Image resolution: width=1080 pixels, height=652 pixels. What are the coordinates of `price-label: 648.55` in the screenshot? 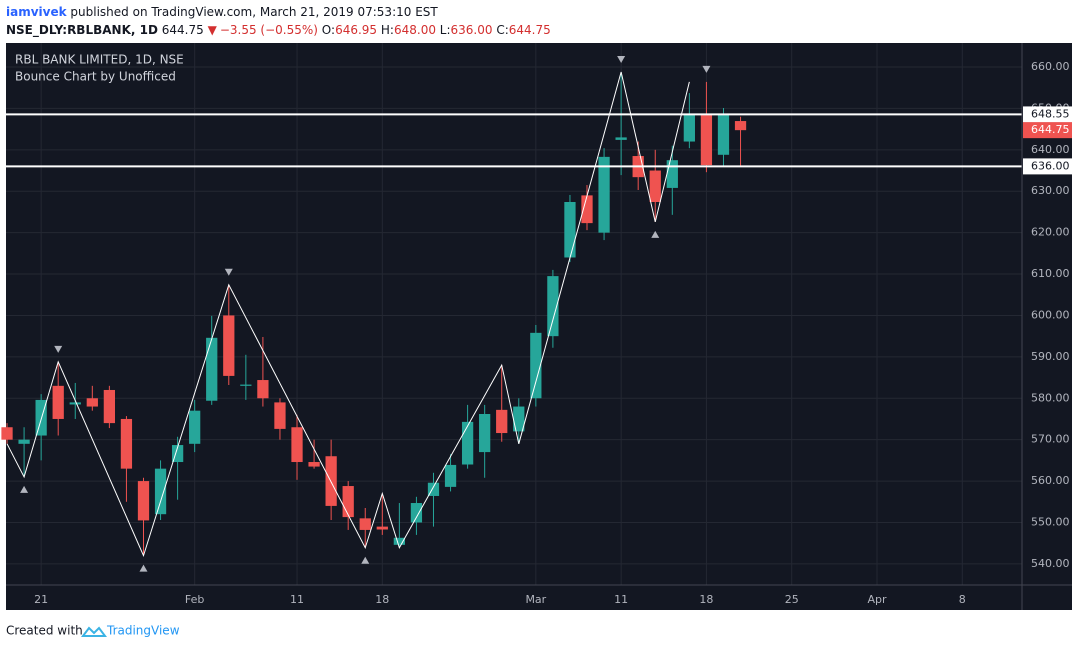 It's located at (1050, 113).